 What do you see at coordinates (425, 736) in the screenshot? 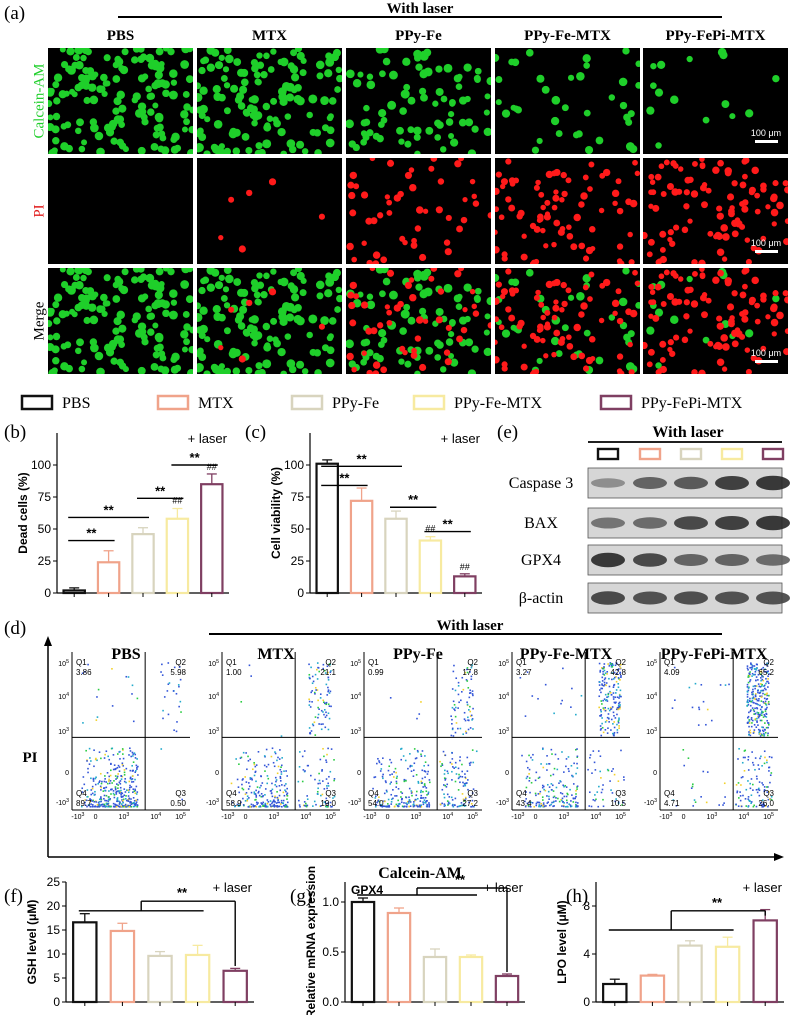
I see `event-dots` at bounding box center [425, 736].